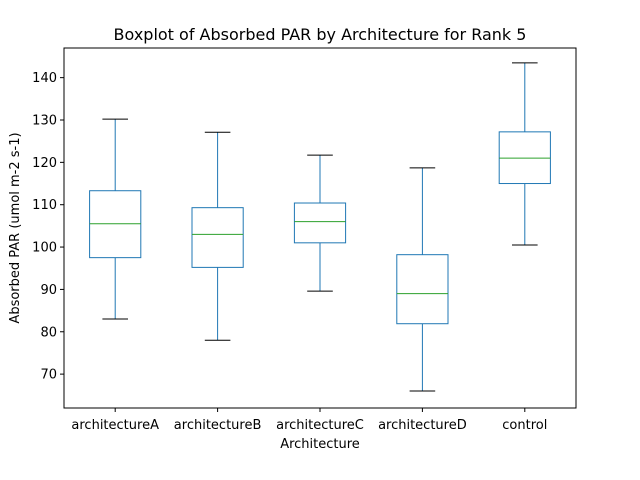  What do you see at coordinates (422, 425) in the screenshot?
I see `x-tick-label: architectureD` at bounding box center [422, 425].